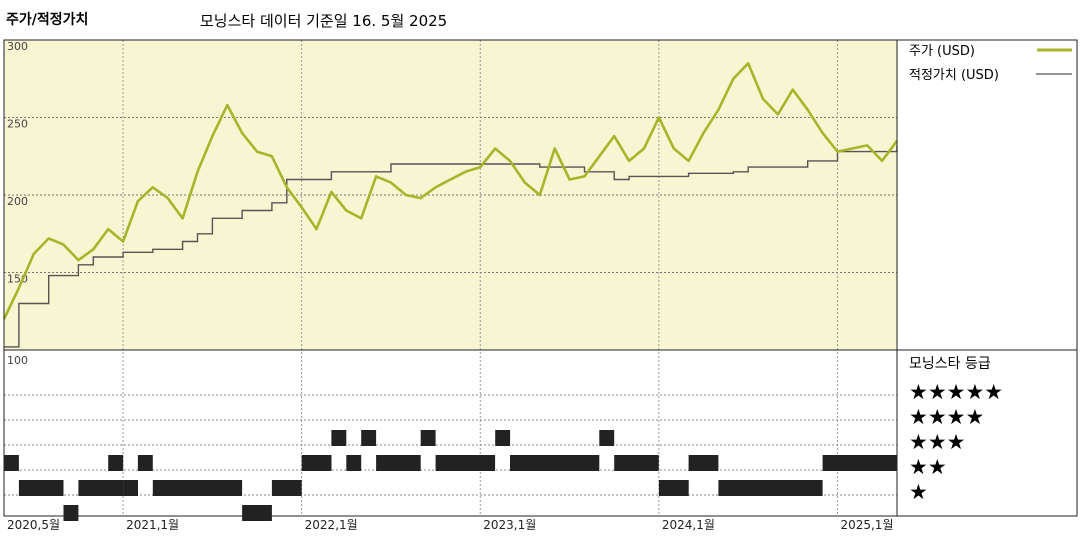 Image resolution: width=1080 pixels, height=540 pixels. Describe the element at coordinates (937, 442) in the screenshot. I see `legend-three-stars: ★★★` at that location.